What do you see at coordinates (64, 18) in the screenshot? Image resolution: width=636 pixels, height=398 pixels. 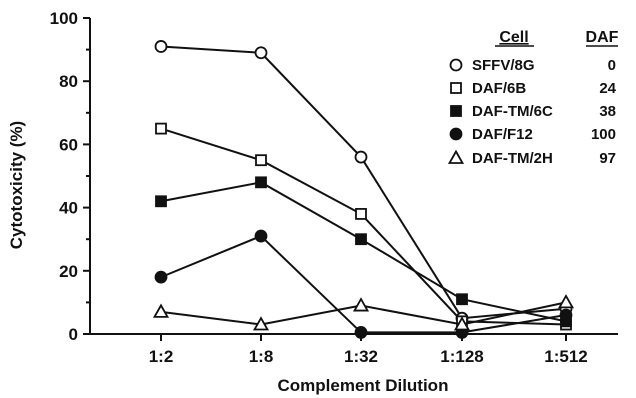 I see `y-tick-label-100: 100` at bounding box center [64, 18].